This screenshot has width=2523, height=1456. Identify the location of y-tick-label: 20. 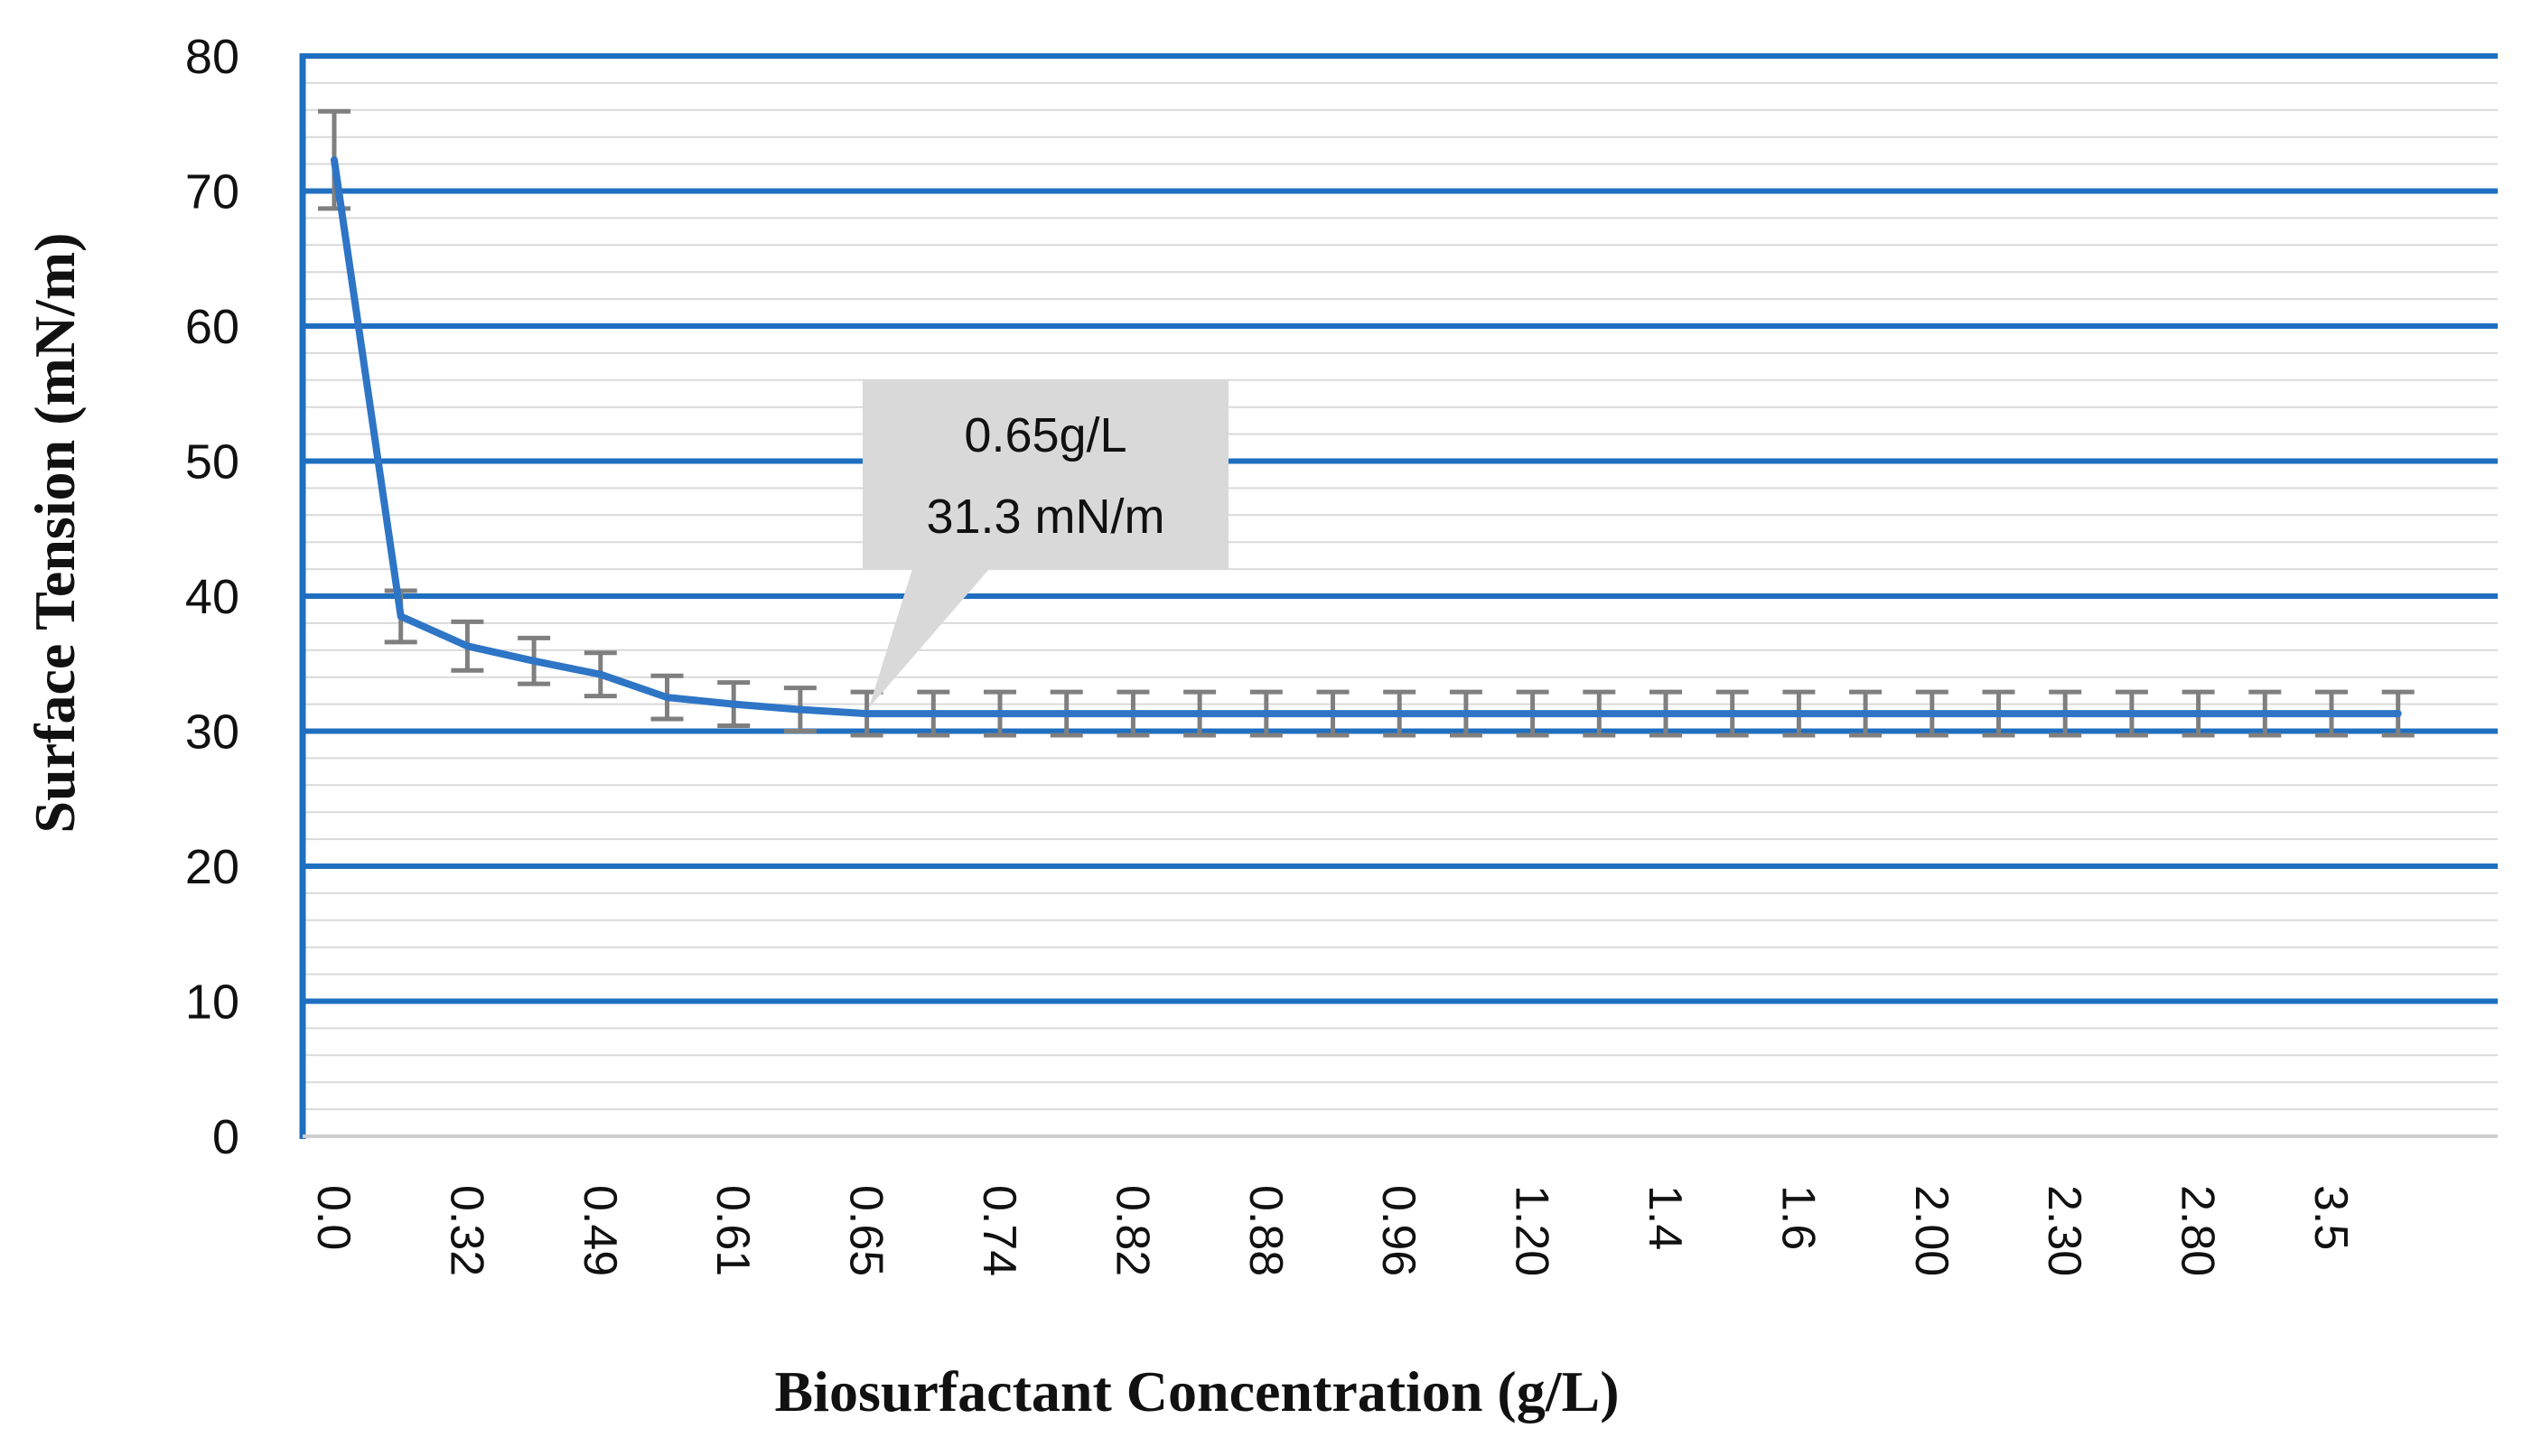
(212, 867).